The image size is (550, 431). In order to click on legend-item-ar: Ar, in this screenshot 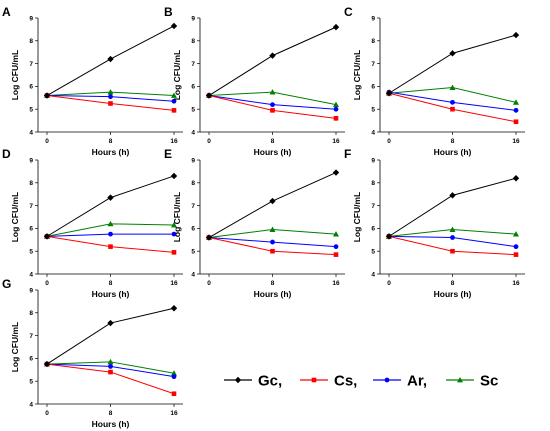, I will do `click(400, 381)`.